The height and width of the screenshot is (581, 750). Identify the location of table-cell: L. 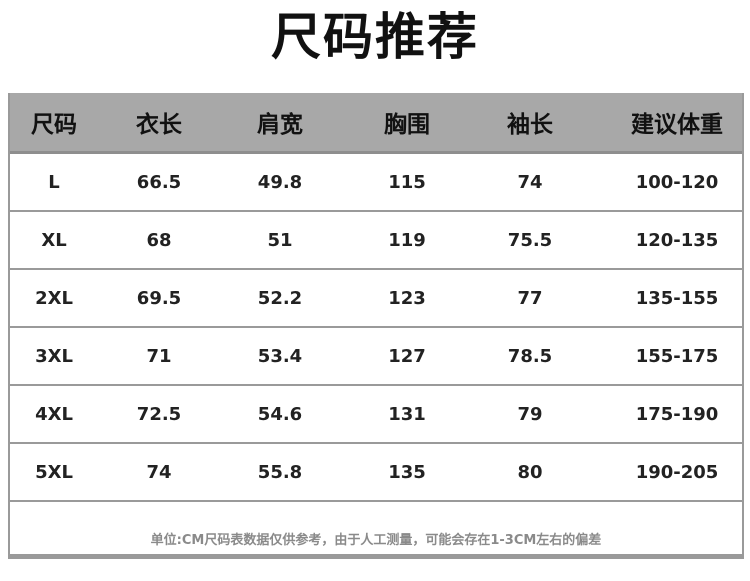
(54, 182).